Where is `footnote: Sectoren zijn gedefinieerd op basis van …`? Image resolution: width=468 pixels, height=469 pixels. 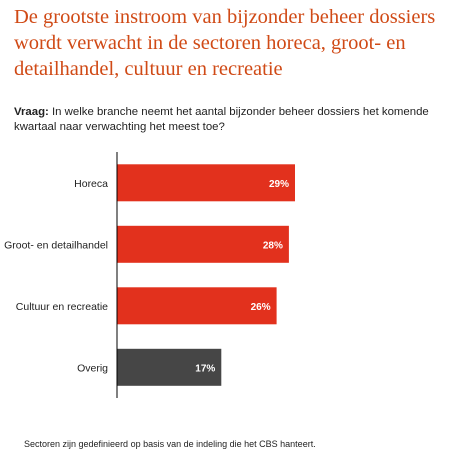
footnote: Sectoren zijn gedefinieerd op basis van … is located at coordinates (170, 444).